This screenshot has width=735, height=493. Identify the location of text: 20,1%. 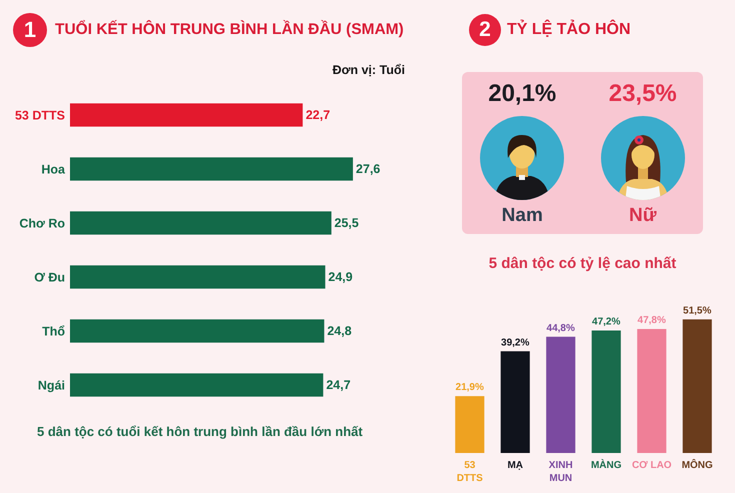
(522, 93).